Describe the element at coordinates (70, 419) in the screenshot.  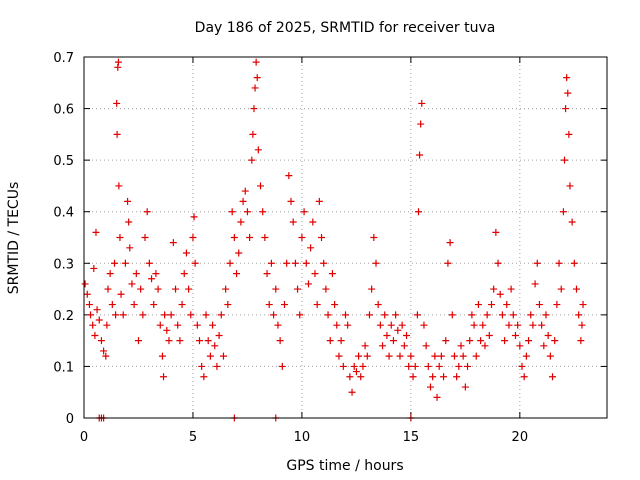
I see `y-tick-label: 0` at that location.